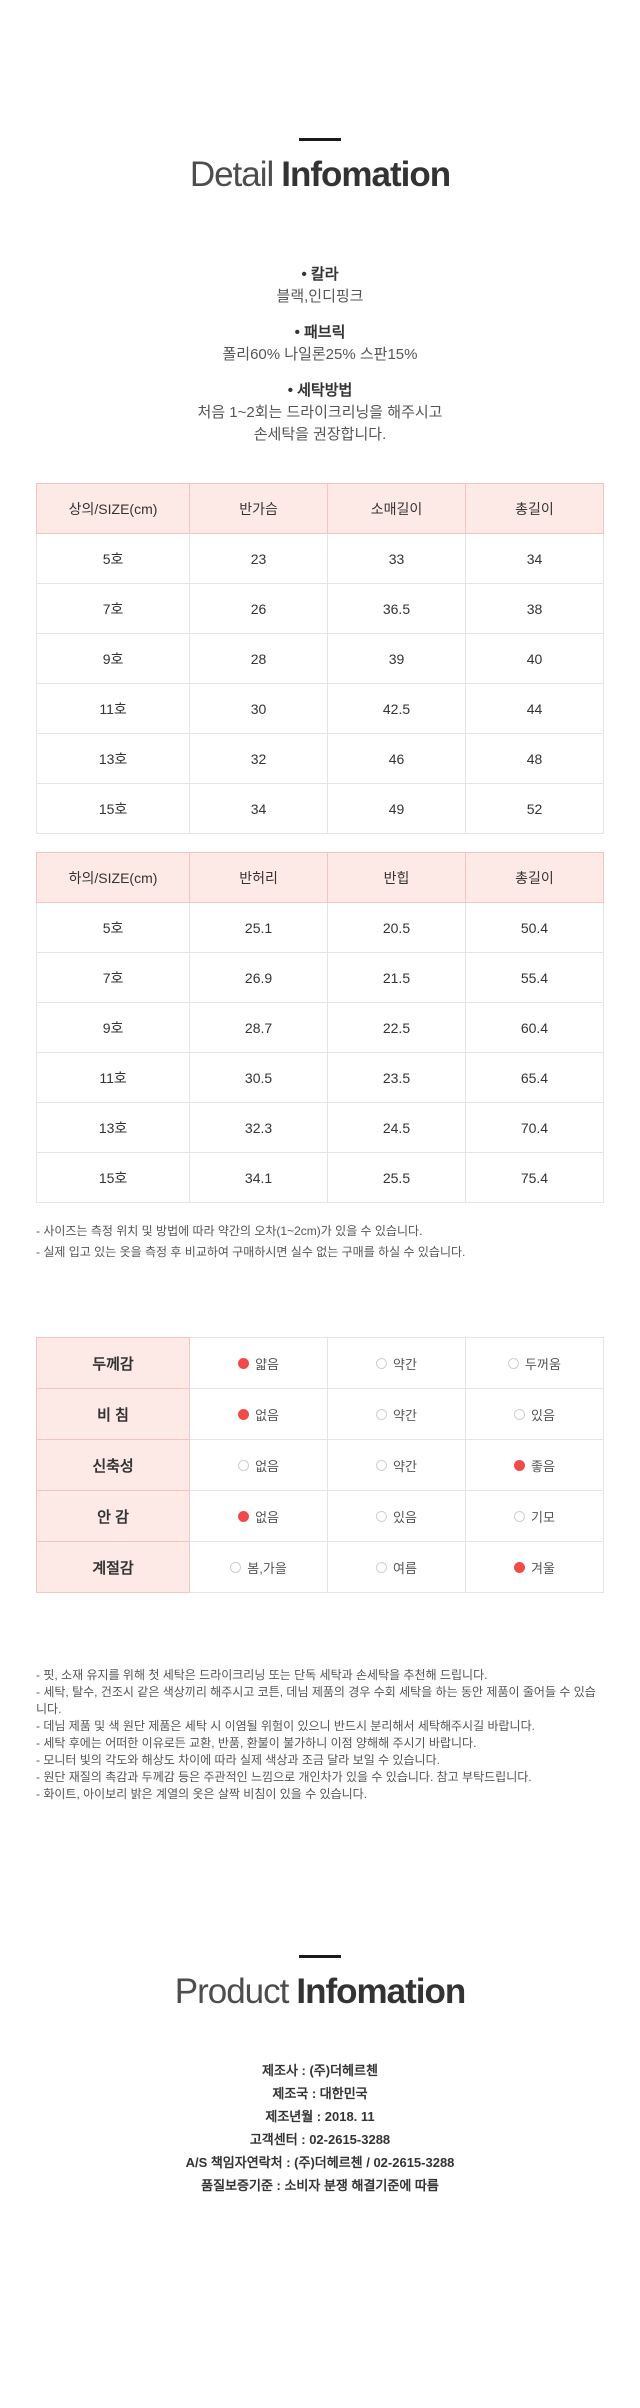 The width and height of the screenshot is (640, 2408). I want to click on size-table-cell: 46, so click(396, 758).